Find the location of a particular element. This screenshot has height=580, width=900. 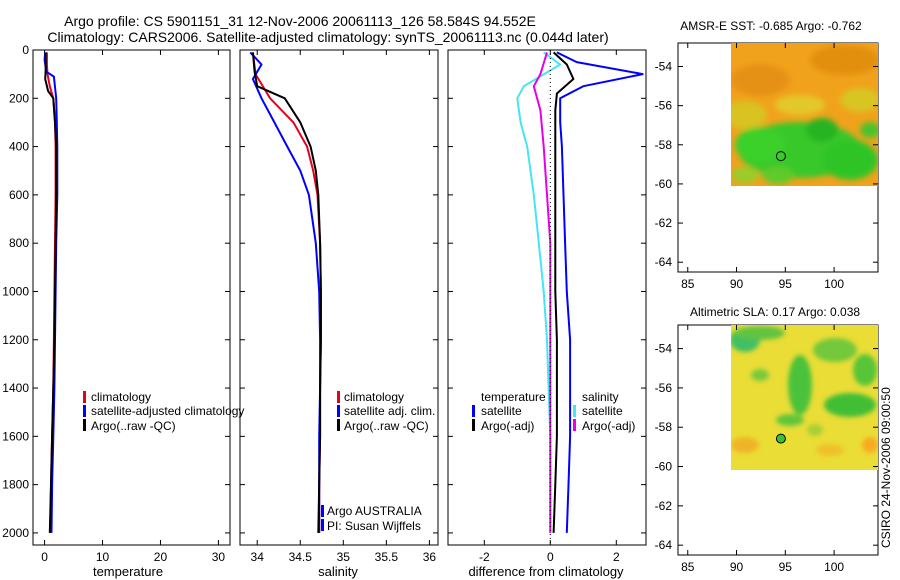

sla-map-ytick-label: -64 is located at coordinates (664, 545).